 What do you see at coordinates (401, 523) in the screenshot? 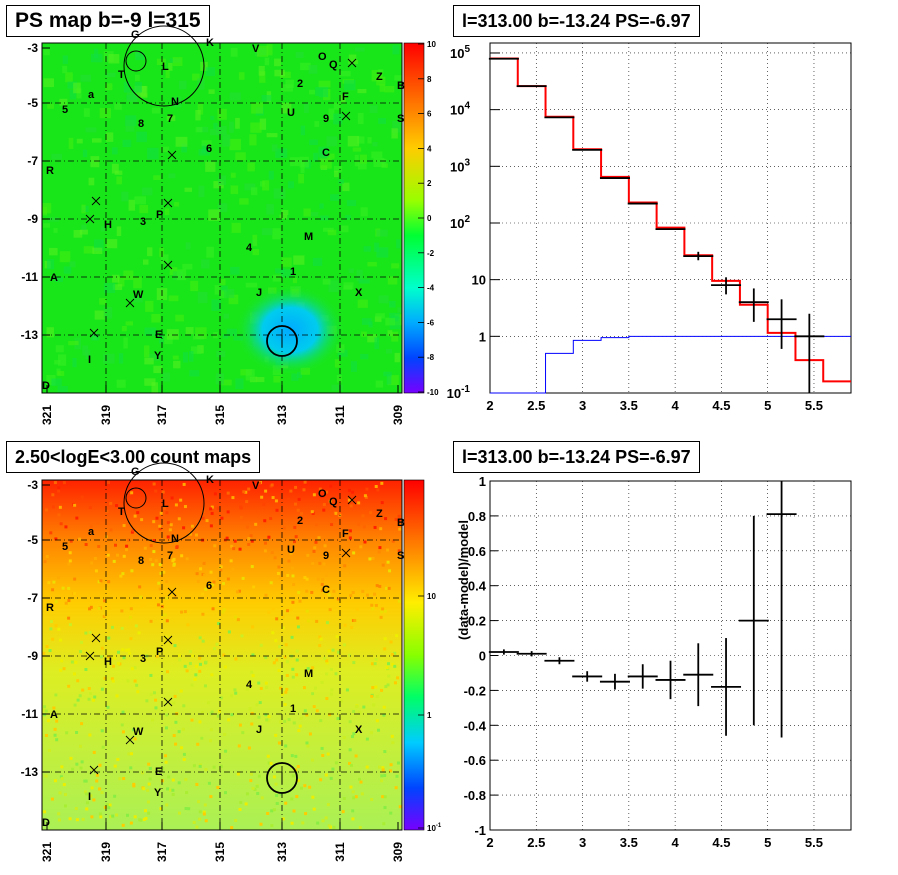
I see `source-label: B` at bounding box center [401, 523].